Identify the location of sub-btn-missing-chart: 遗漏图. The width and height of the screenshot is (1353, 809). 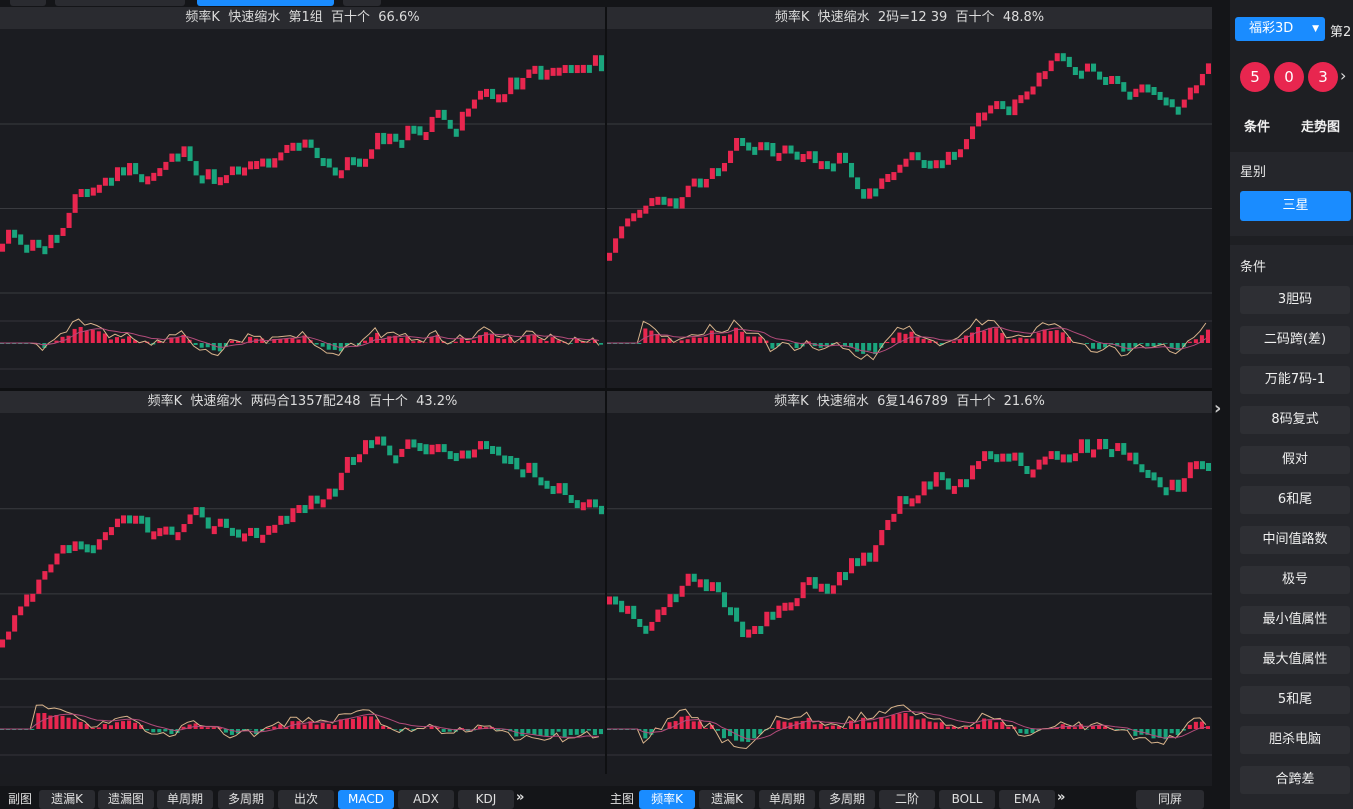
(126, 799).